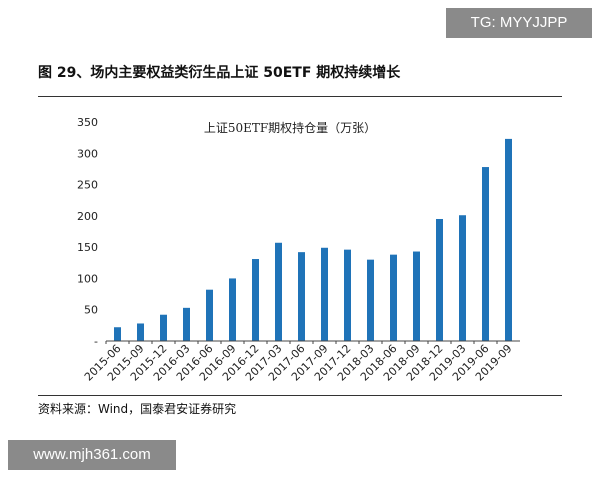  I want to click on y-tick-label: -, so click(96, 341).